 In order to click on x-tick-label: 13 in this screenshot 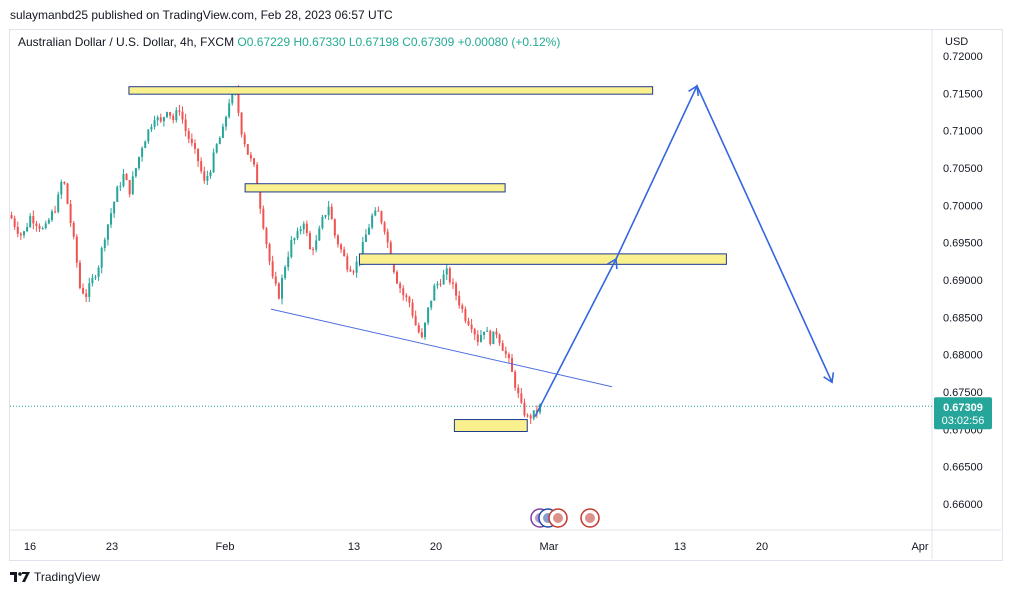, I will do `click(354, 547)`.